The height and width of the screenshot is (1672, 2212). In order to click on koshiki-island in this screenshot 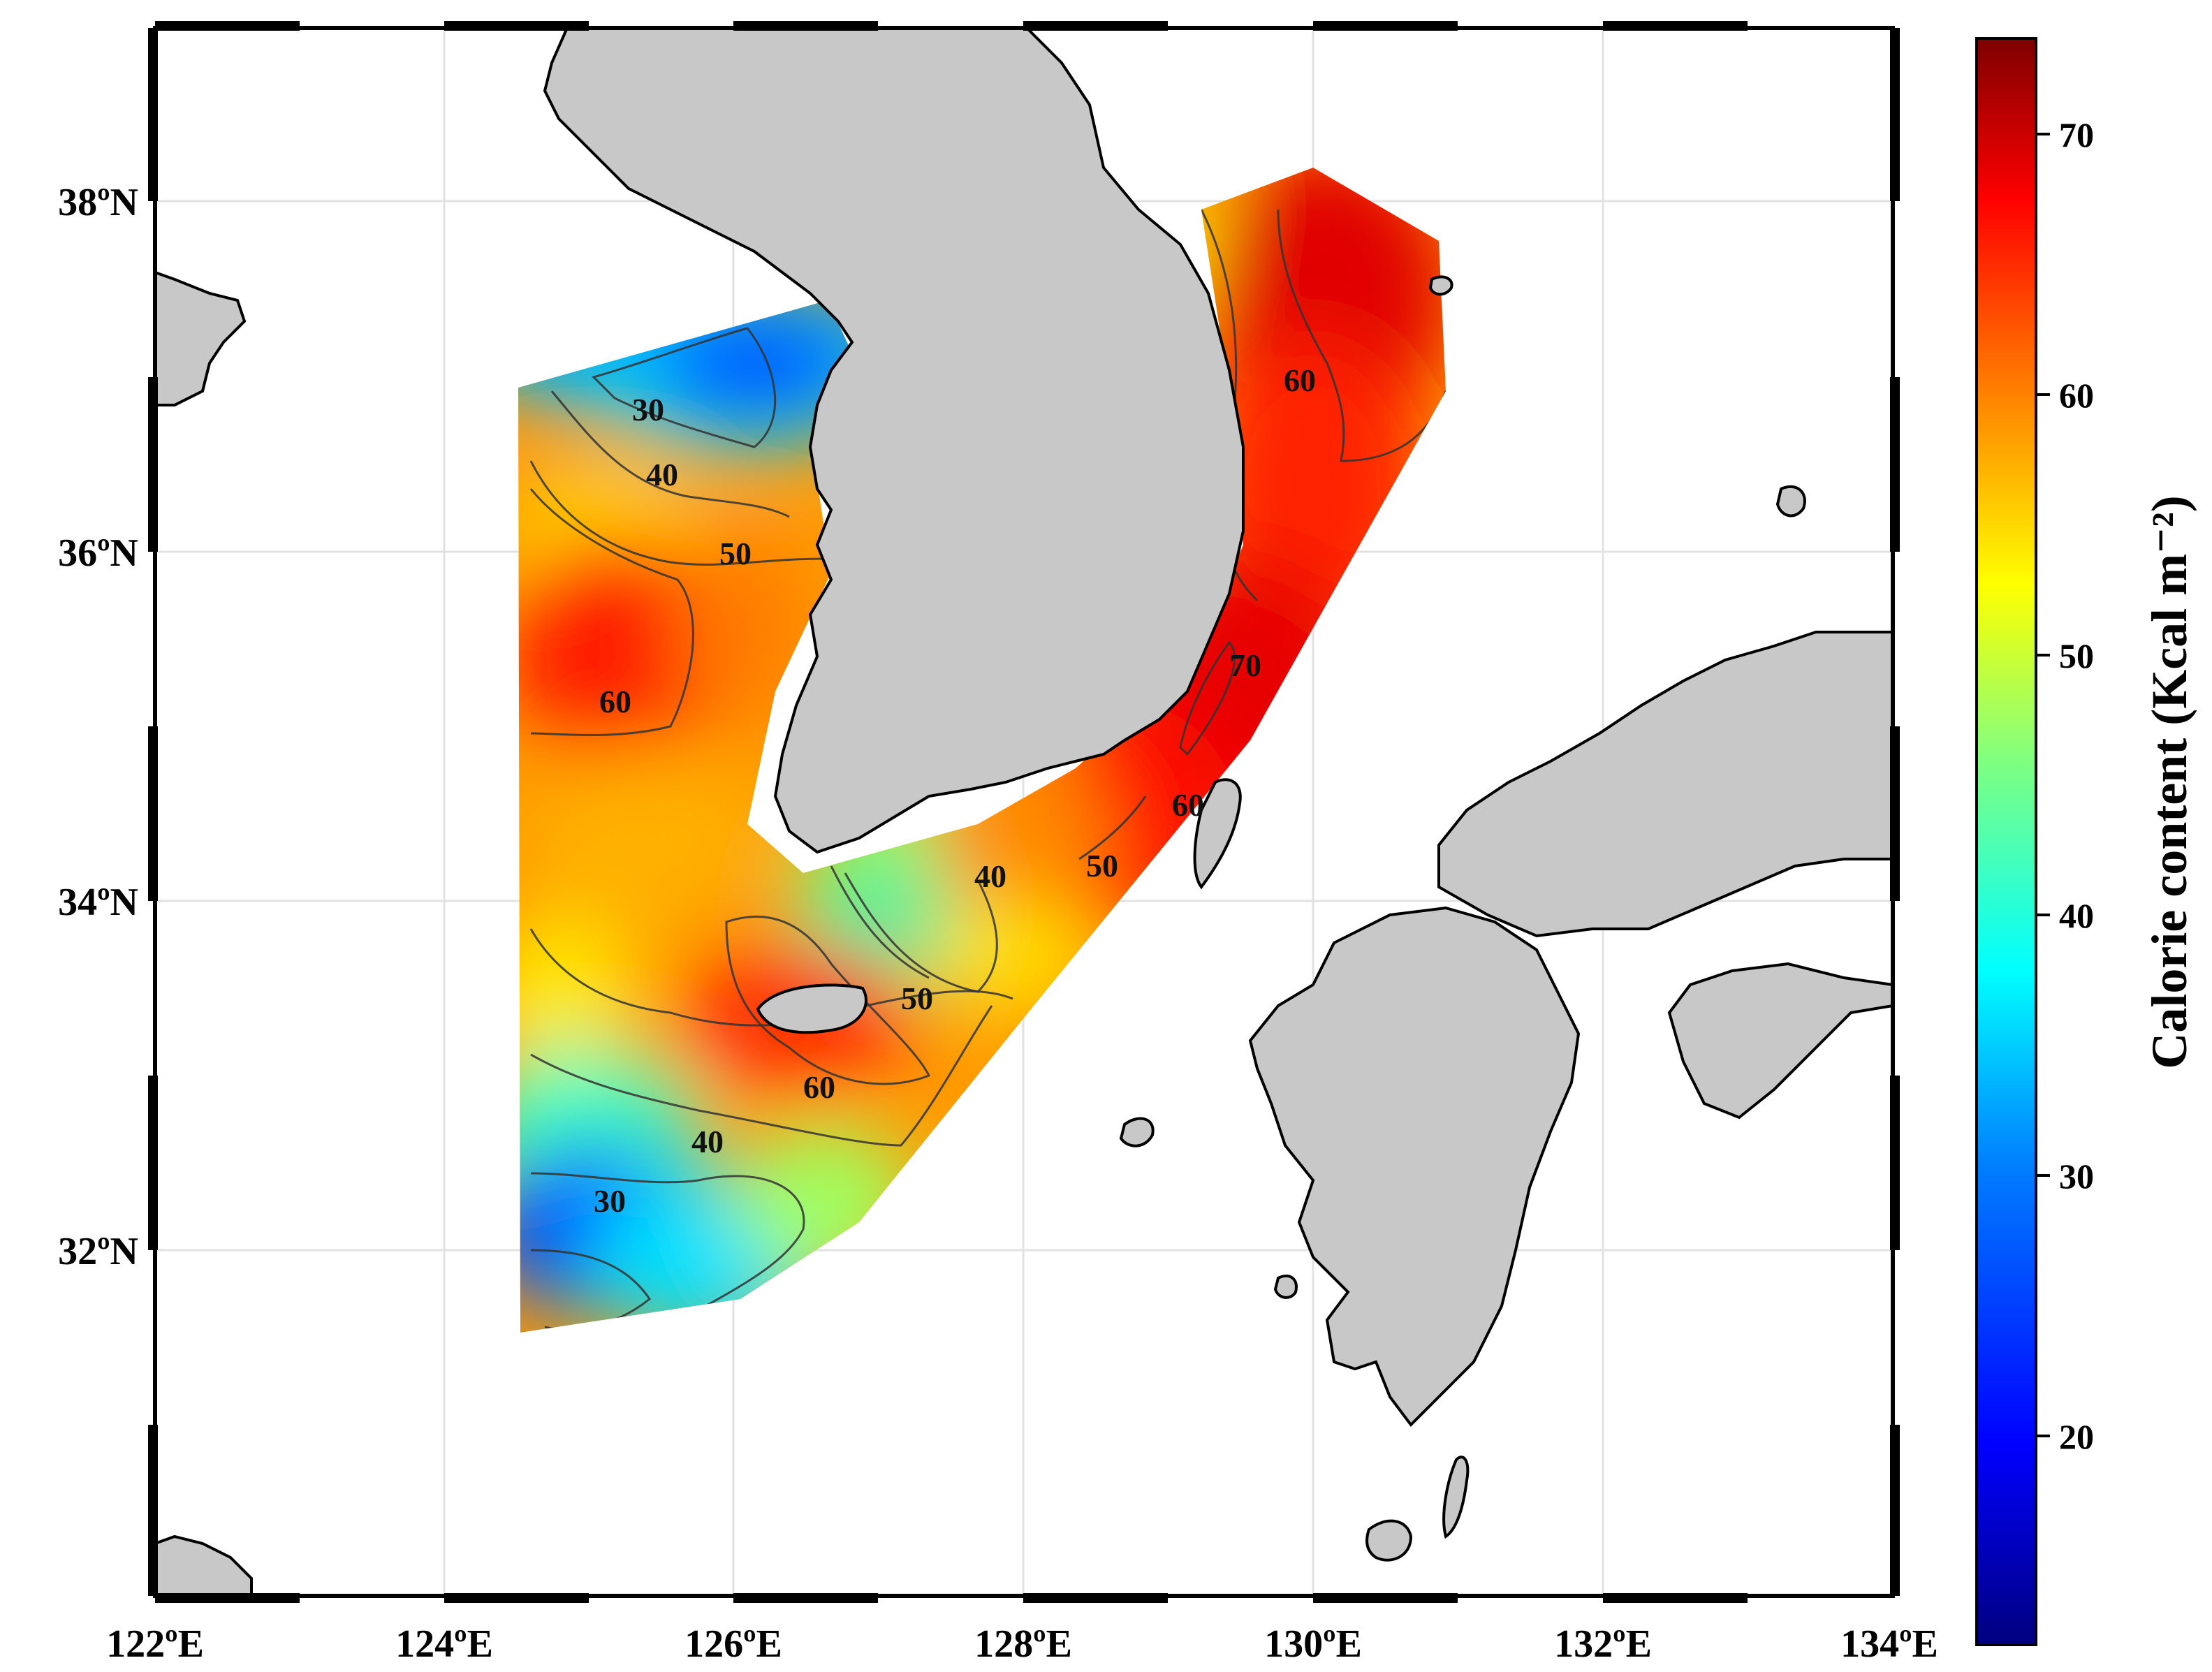, I will do `click(1285, 1286)`.